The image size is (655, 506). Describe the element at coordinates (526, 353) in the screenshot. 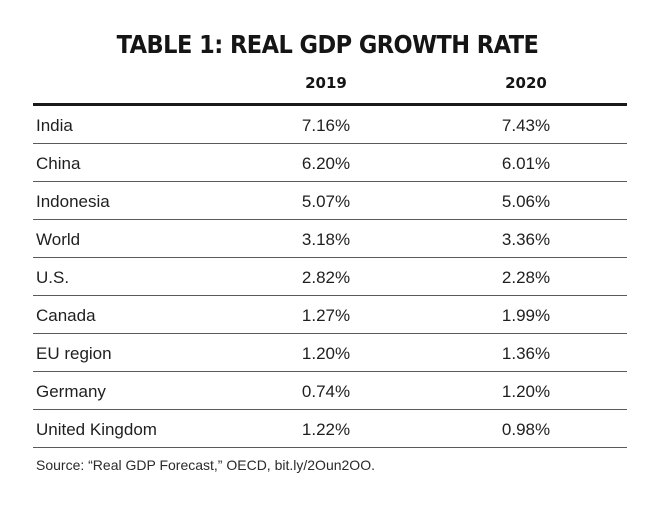

I see `value-2020-cell: 1.36%` at that location.